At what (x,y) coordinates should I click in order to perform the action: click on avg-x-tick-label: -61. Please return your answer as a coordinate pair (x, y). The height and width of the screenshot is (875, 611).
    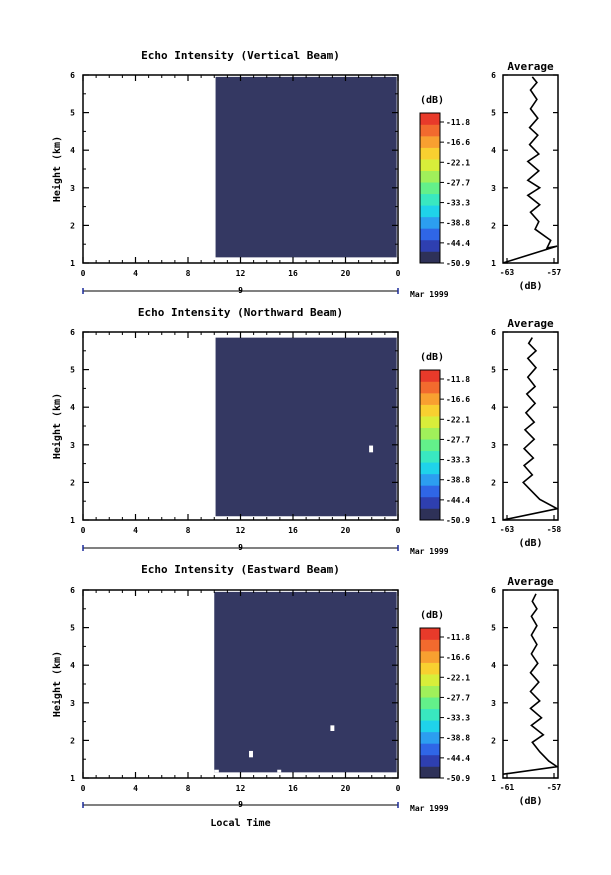
    Looking at the image, I should click on (507, 787).